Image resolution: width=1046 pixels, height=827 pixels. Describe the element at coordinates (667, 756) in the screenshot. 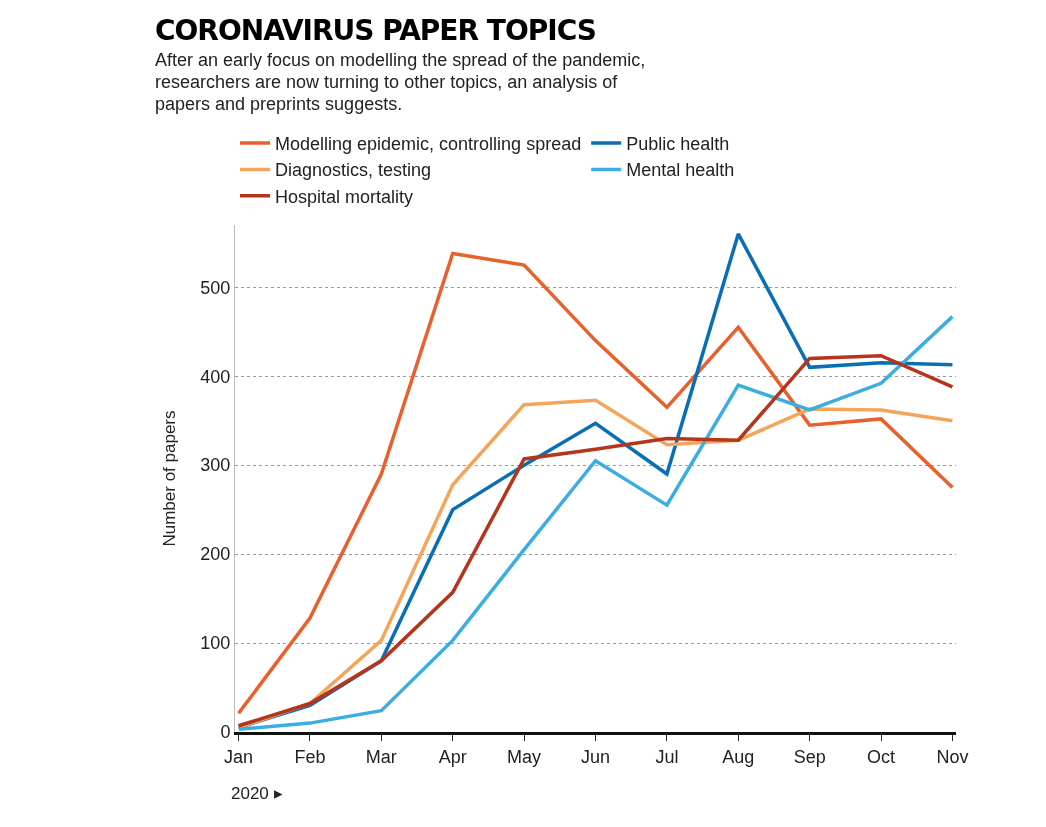

I see `x-tick-label: Jul` at that location.